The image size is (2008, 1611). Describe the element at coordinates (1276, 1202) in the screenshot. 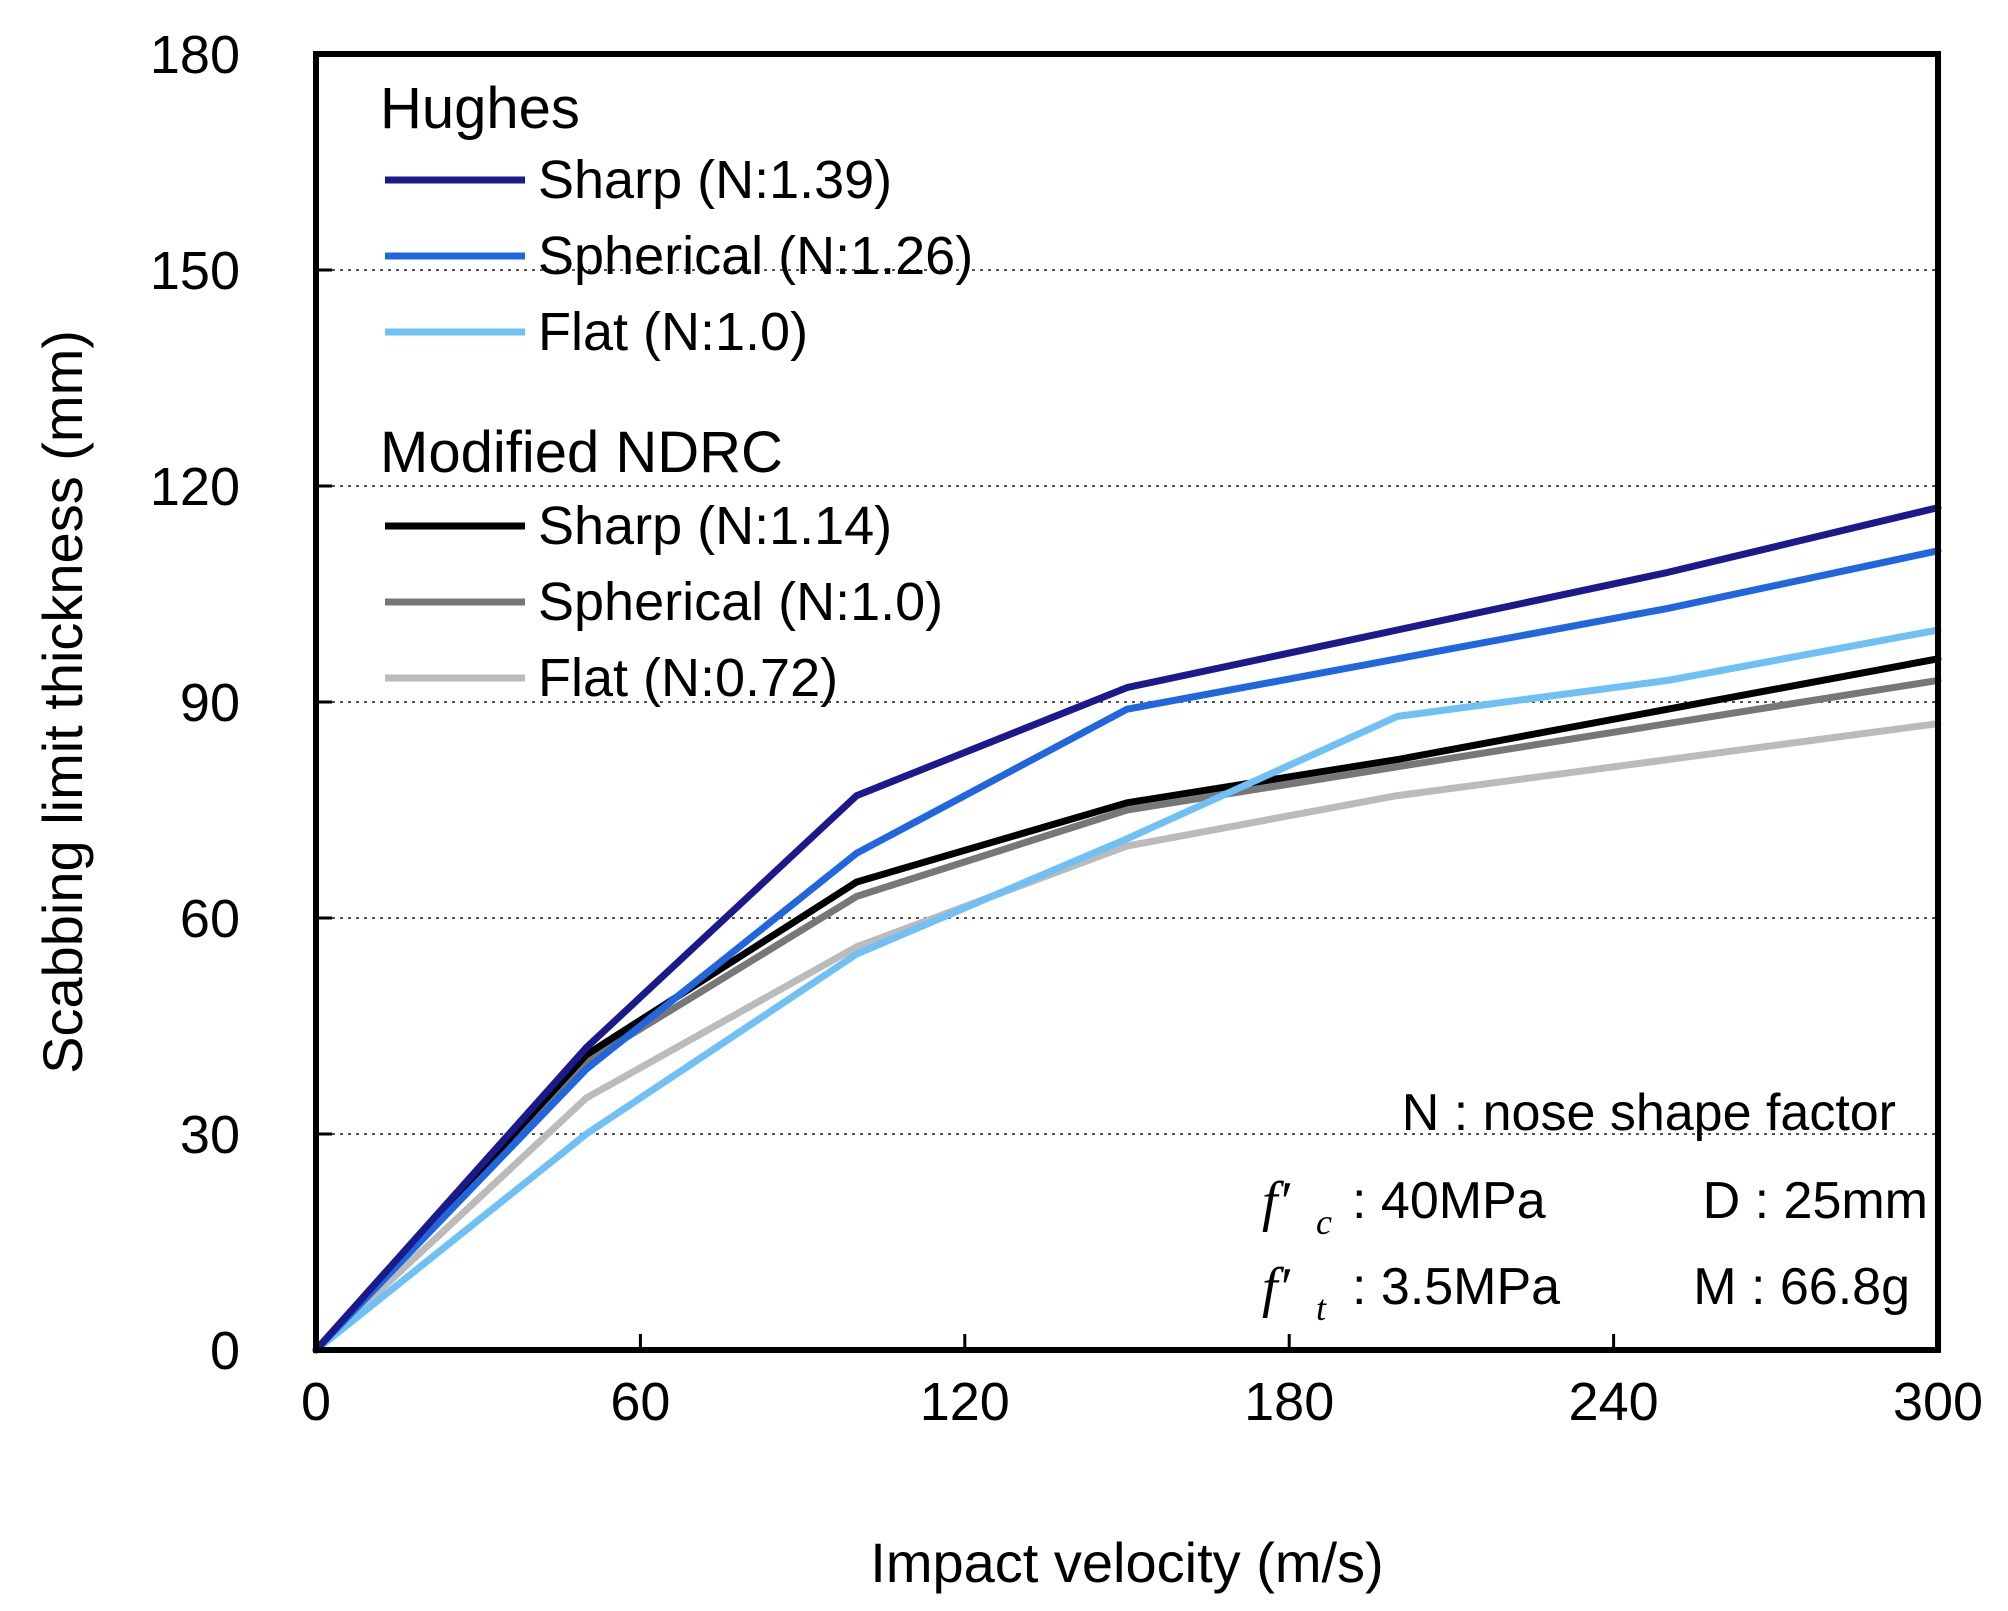

I see `annotation-fc-symbol: f′` at that location.